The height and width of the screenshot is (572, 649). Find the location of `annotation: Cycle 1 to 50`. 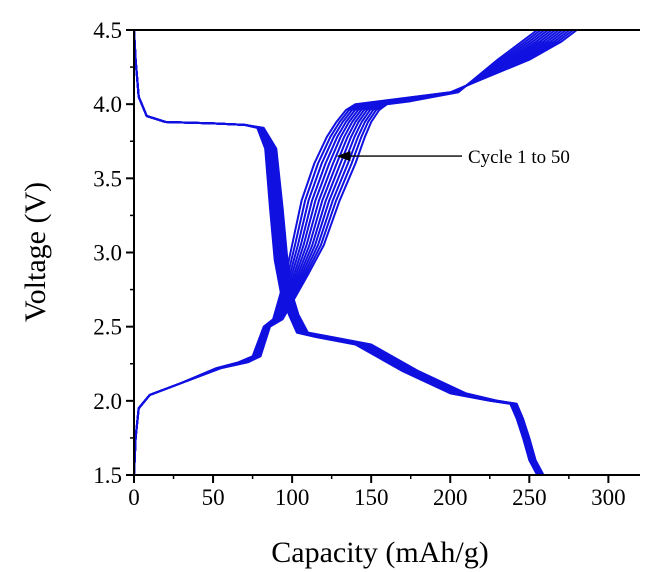

annotation: Cycle 1 to 50 is located at coordinates (453, 157).